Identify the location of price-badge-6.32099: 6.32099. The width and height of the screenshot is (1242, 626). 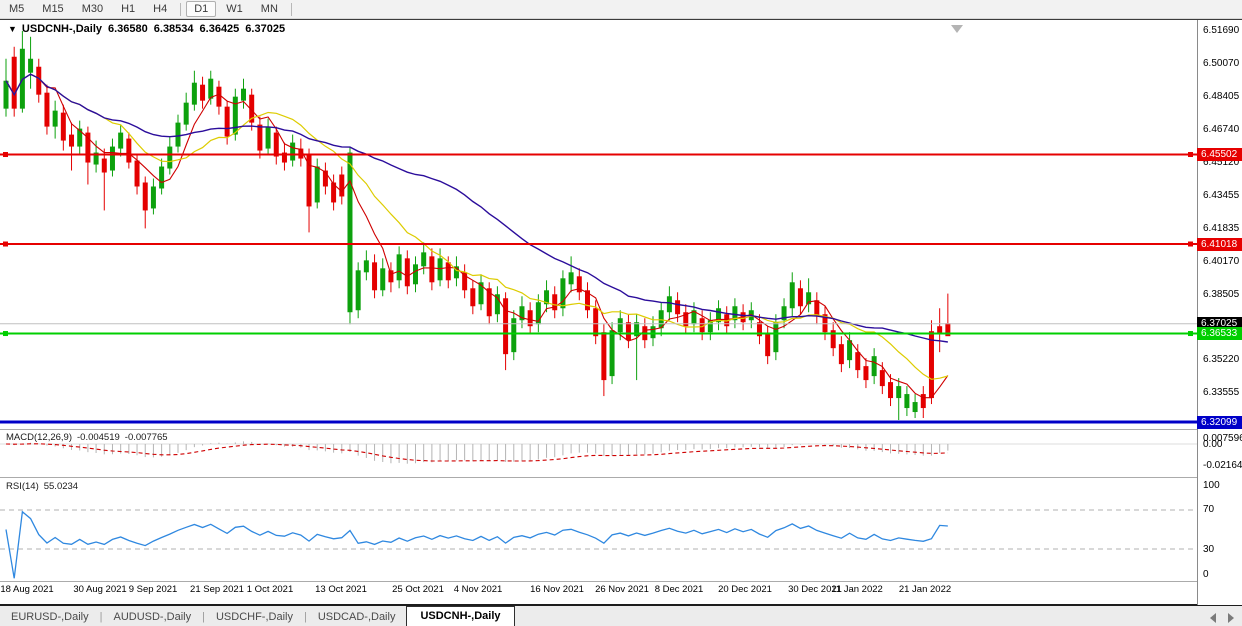
(1219, 422).